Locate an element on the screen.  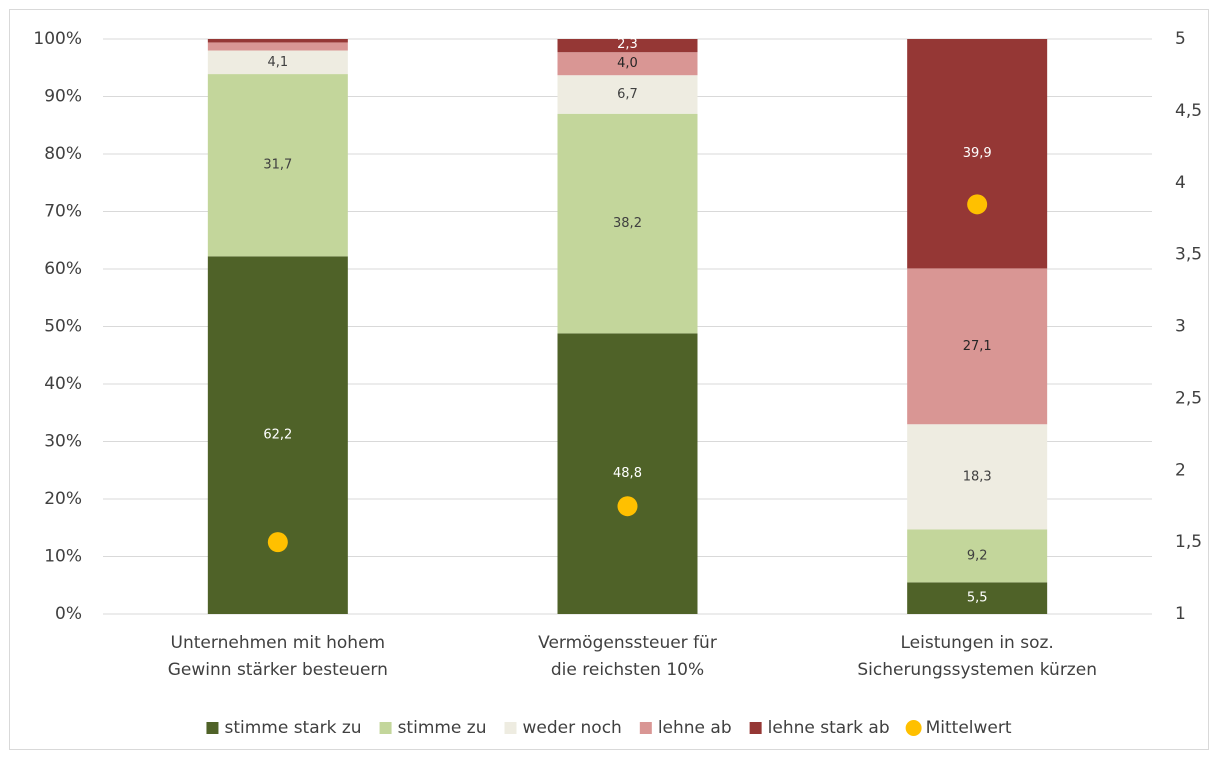
data-label: 2,3 is located at coordinates (627, 44).